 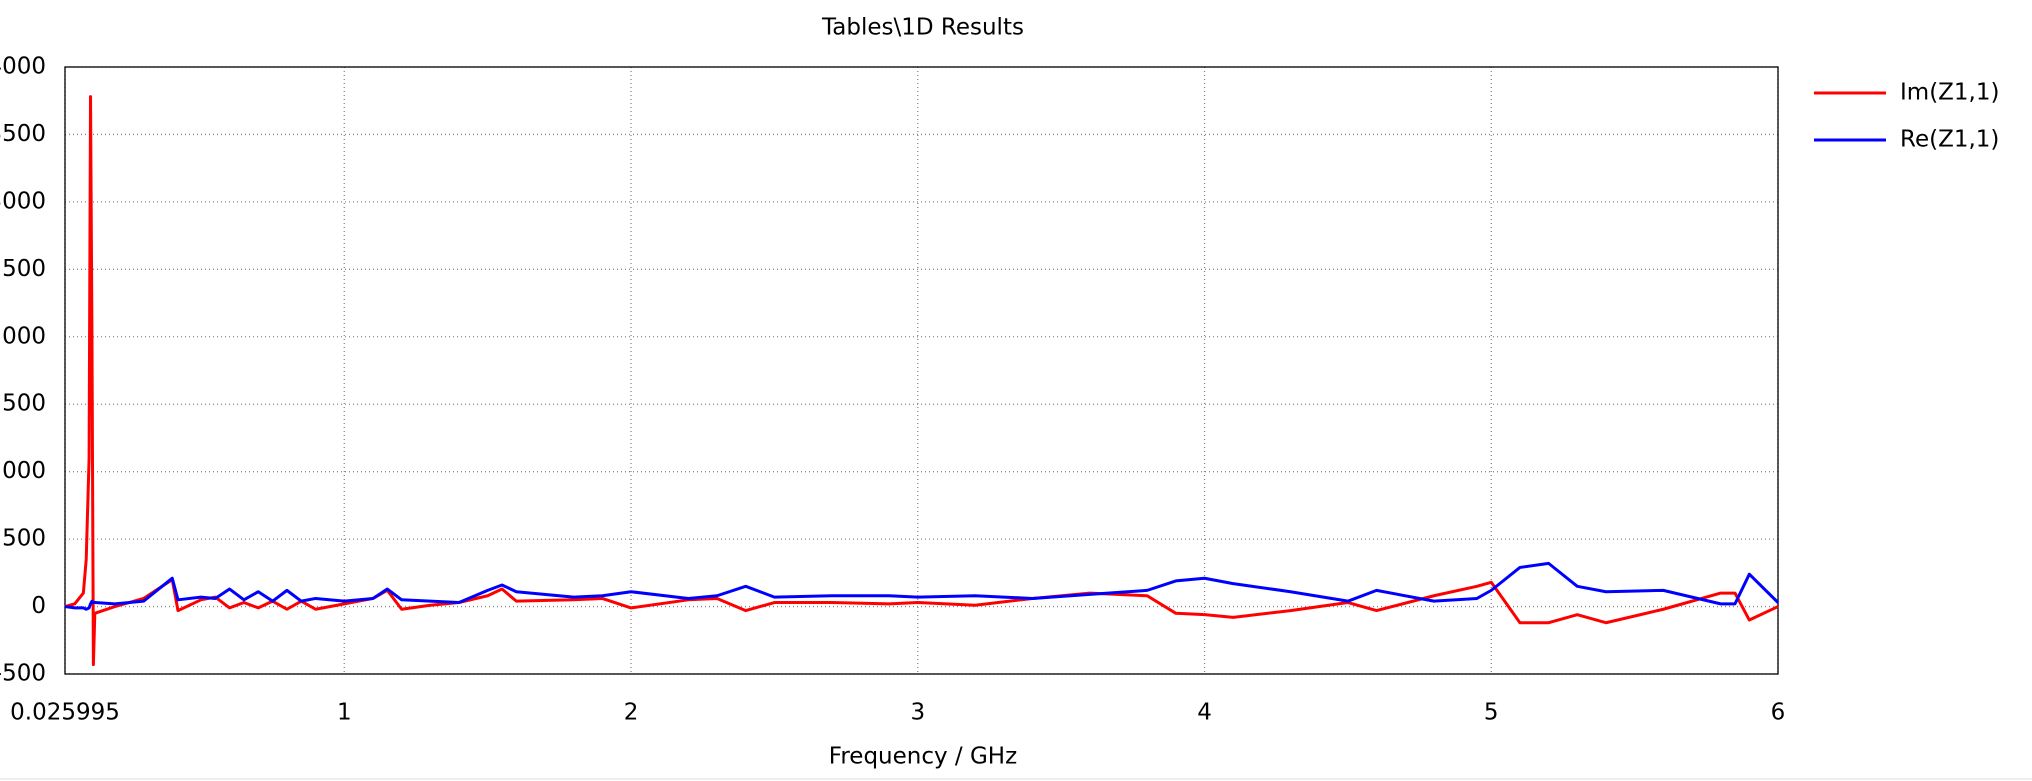 What do you see at coordinates (917, 713) in the screenshot?
I see `x-tick-label: 3` at bounding box center [917, 713].